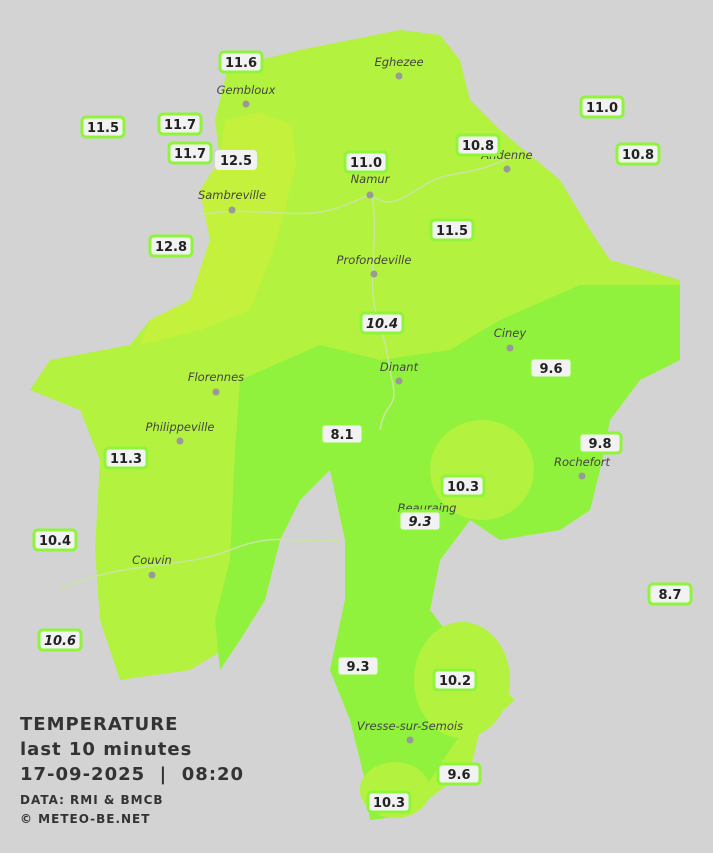 This screenshot has height=853, width=713. I want to click on legend-datetime: 17-09-2025 | 08:20, so click(132, 774).